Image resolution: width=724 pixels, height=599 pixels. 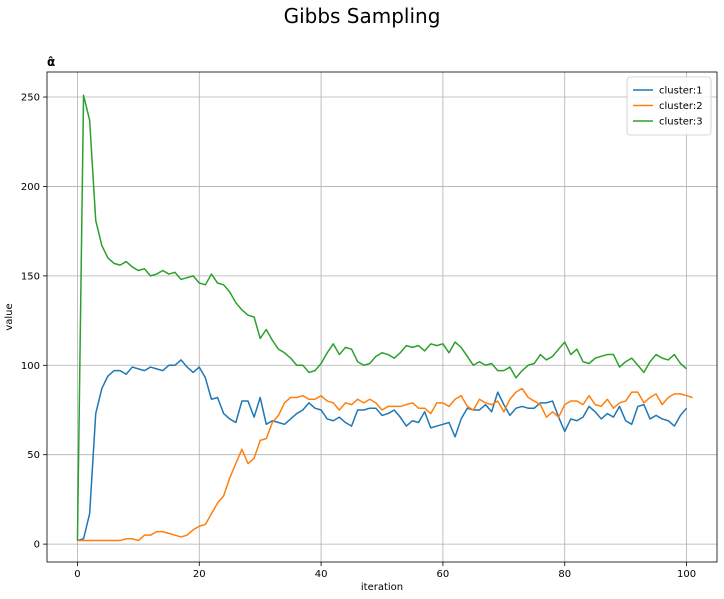 What do you see at coordinates (77, 574) in the screenshot?
I see `x-tick-label: 0` at bounding box center [77, 574].